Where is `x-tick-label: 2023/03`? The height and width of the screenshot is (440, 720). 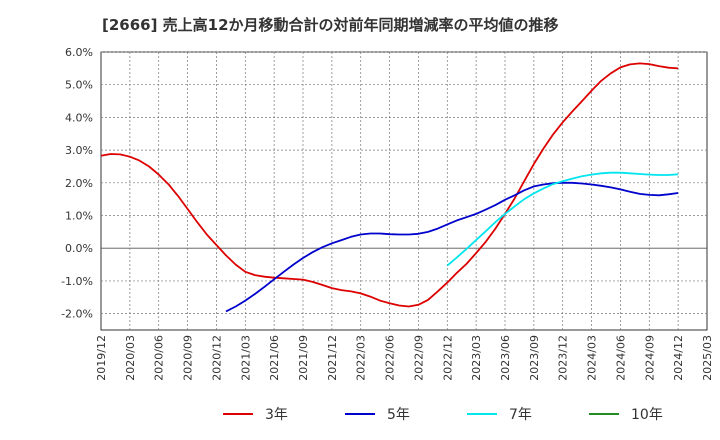 x-tick-label: 2023/03 is located at coordinates (476, 358).